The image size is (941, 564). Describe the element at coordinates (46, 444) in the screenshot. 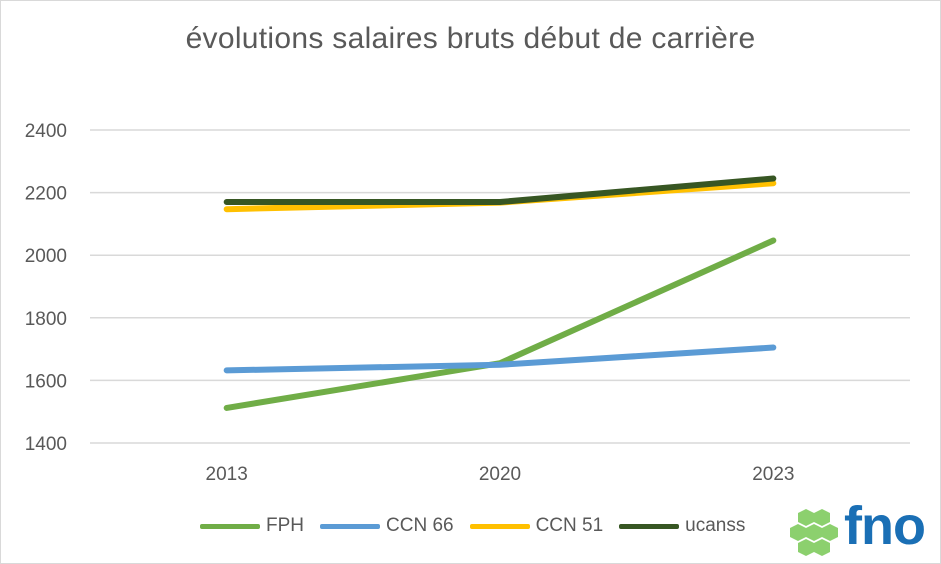

I see `y-tick-label: 1400` at that location.